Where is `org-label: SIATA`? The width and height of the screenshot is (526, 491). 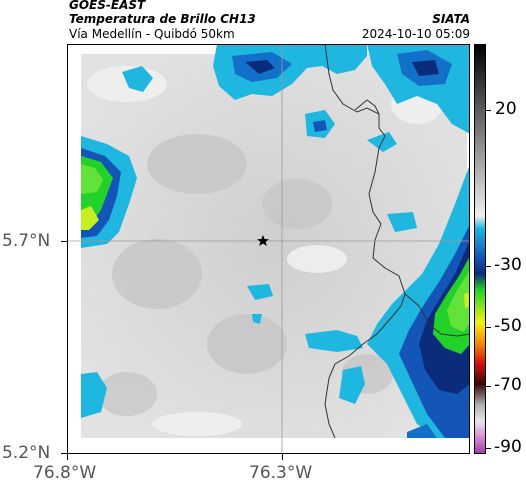
org-label: SIATA is located at coordinates (451, 19).